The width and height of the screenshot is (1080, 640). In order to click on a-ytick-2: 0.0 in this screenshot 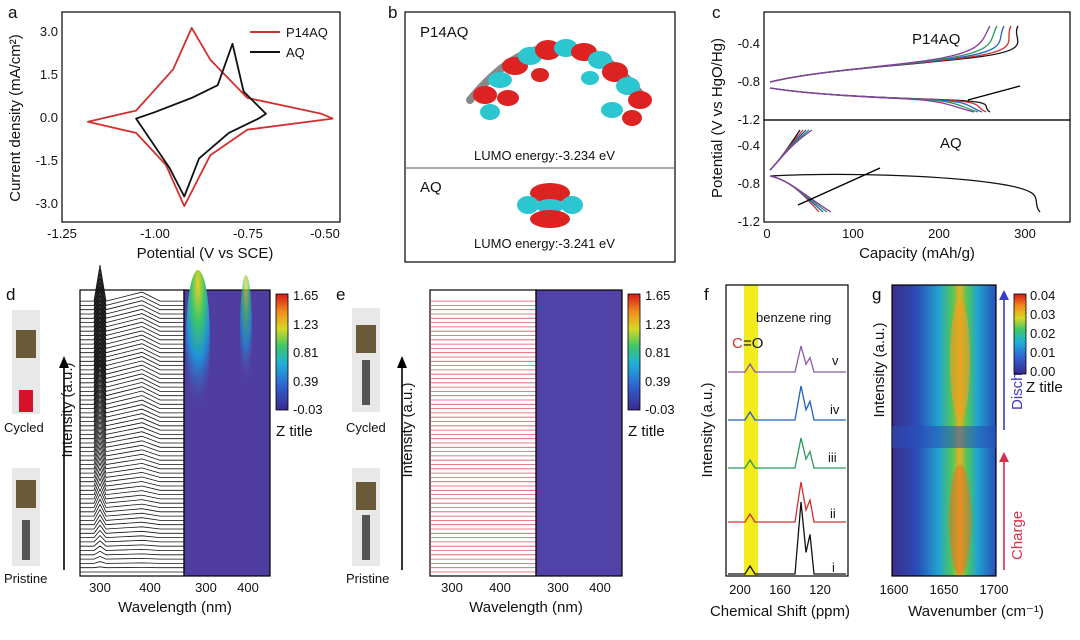, I will do `click(49, 117)`.